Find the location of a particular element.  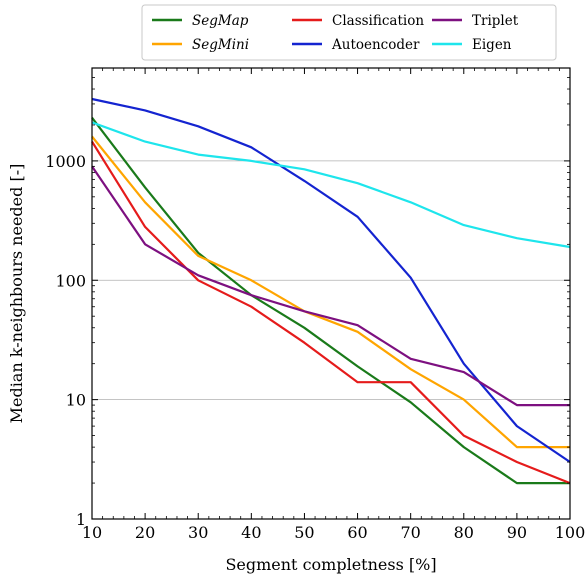

x-tick-label: 30 is located at coordinates (198, 532).